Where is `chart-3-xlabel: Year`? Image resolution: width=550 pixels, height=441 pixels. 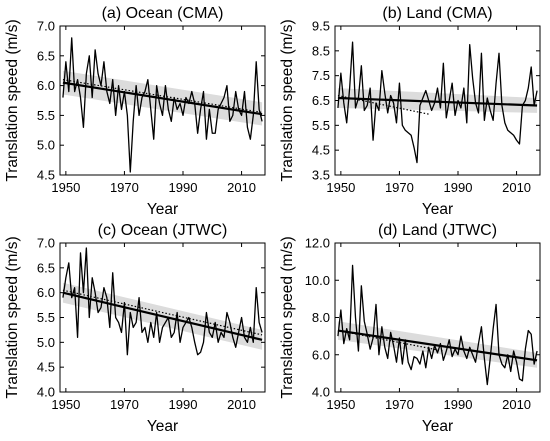
chart-3-xlabel: Year is located at coordinates (437, 426).